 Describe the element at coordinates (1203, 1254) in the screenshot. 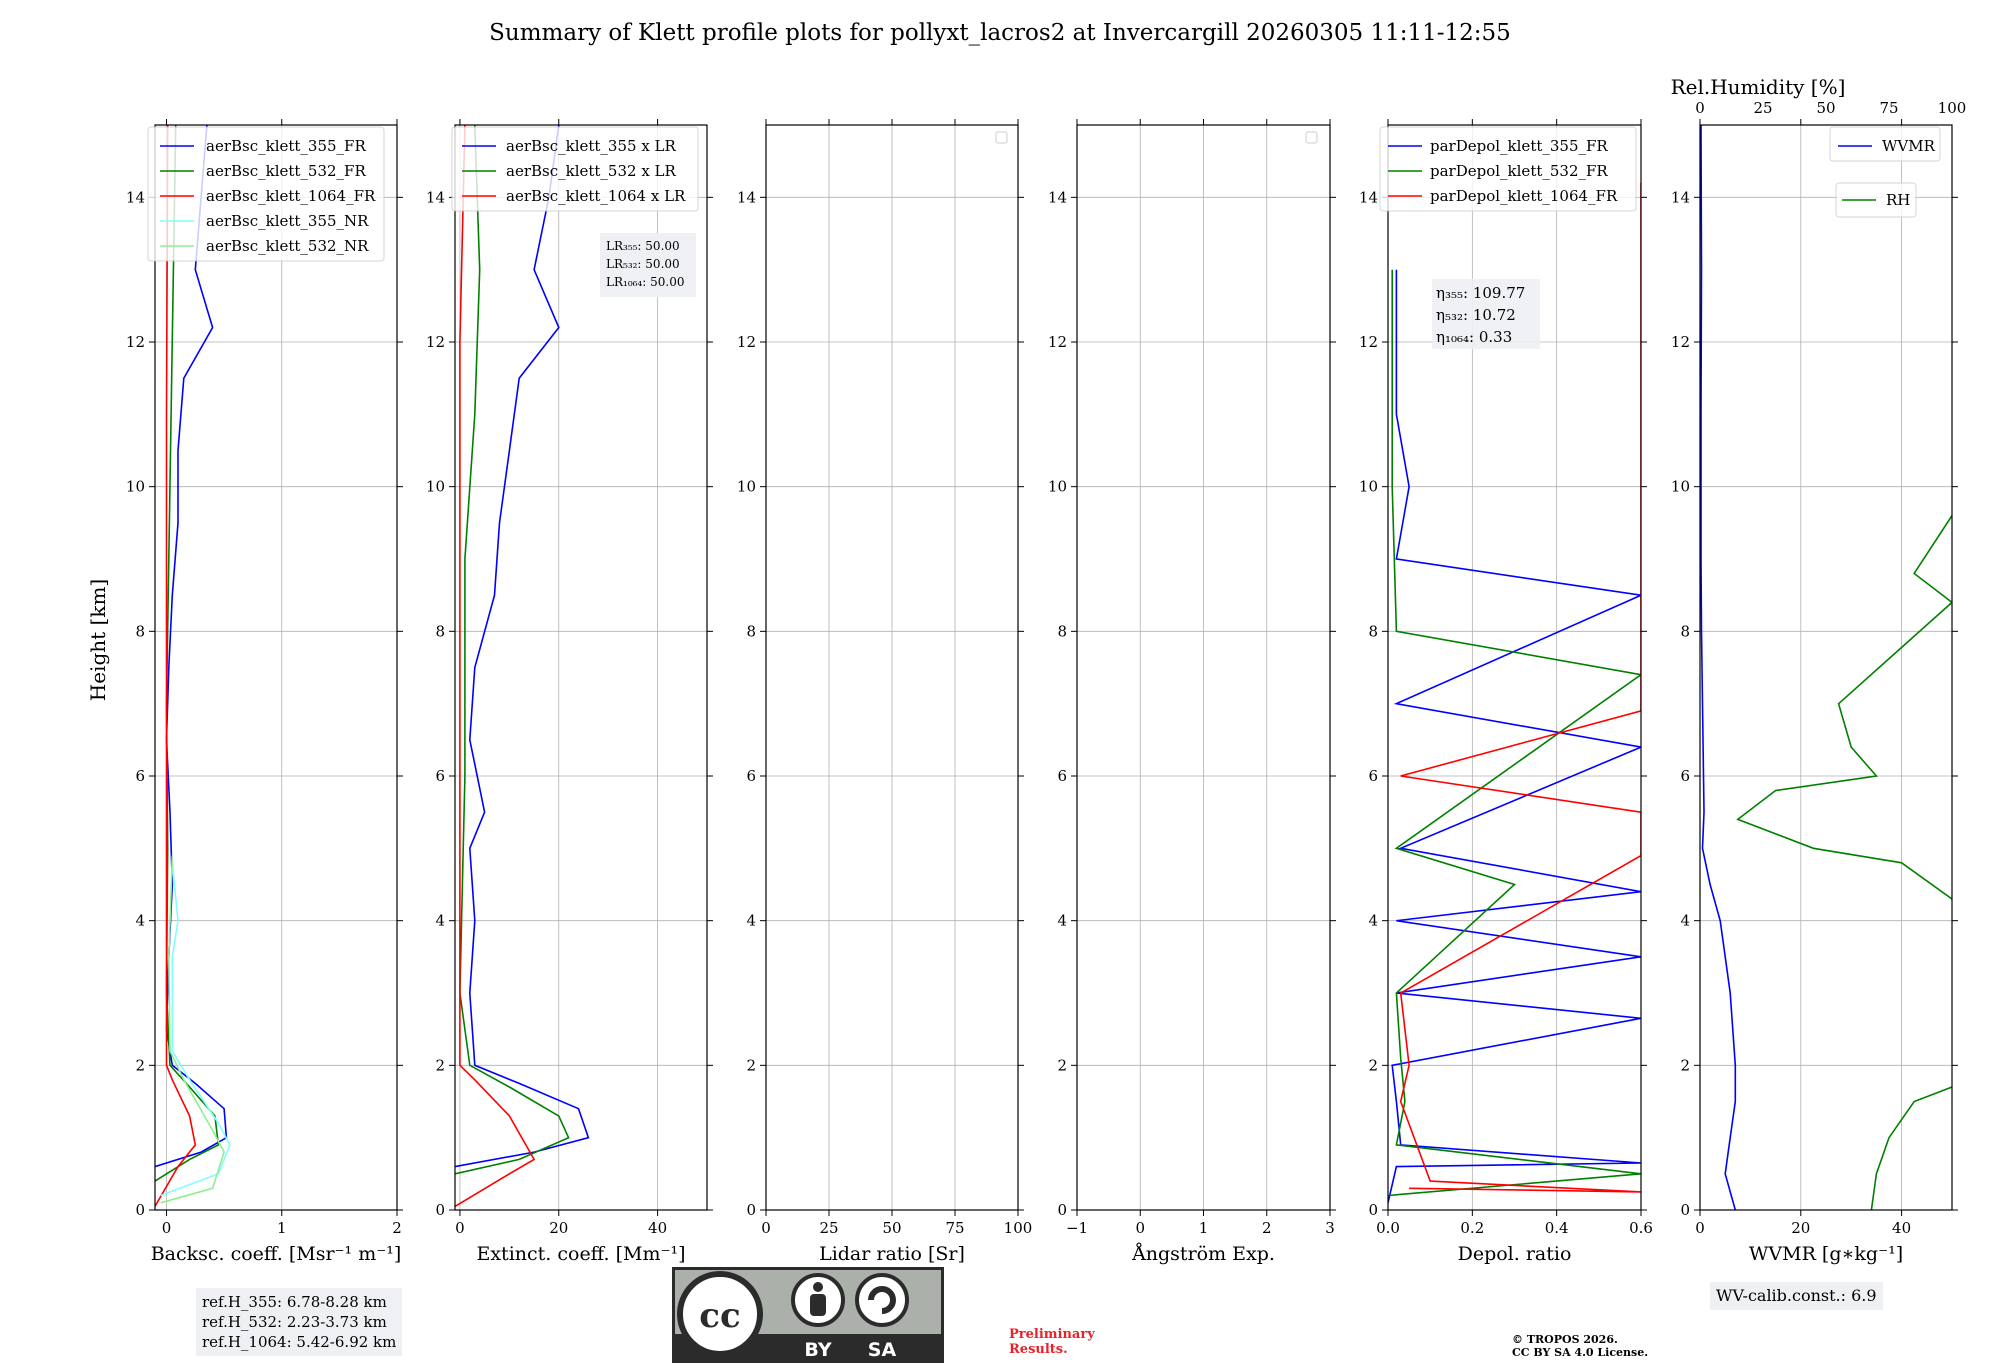

I see `x-axis-label: Ångström Exp.` at that location.